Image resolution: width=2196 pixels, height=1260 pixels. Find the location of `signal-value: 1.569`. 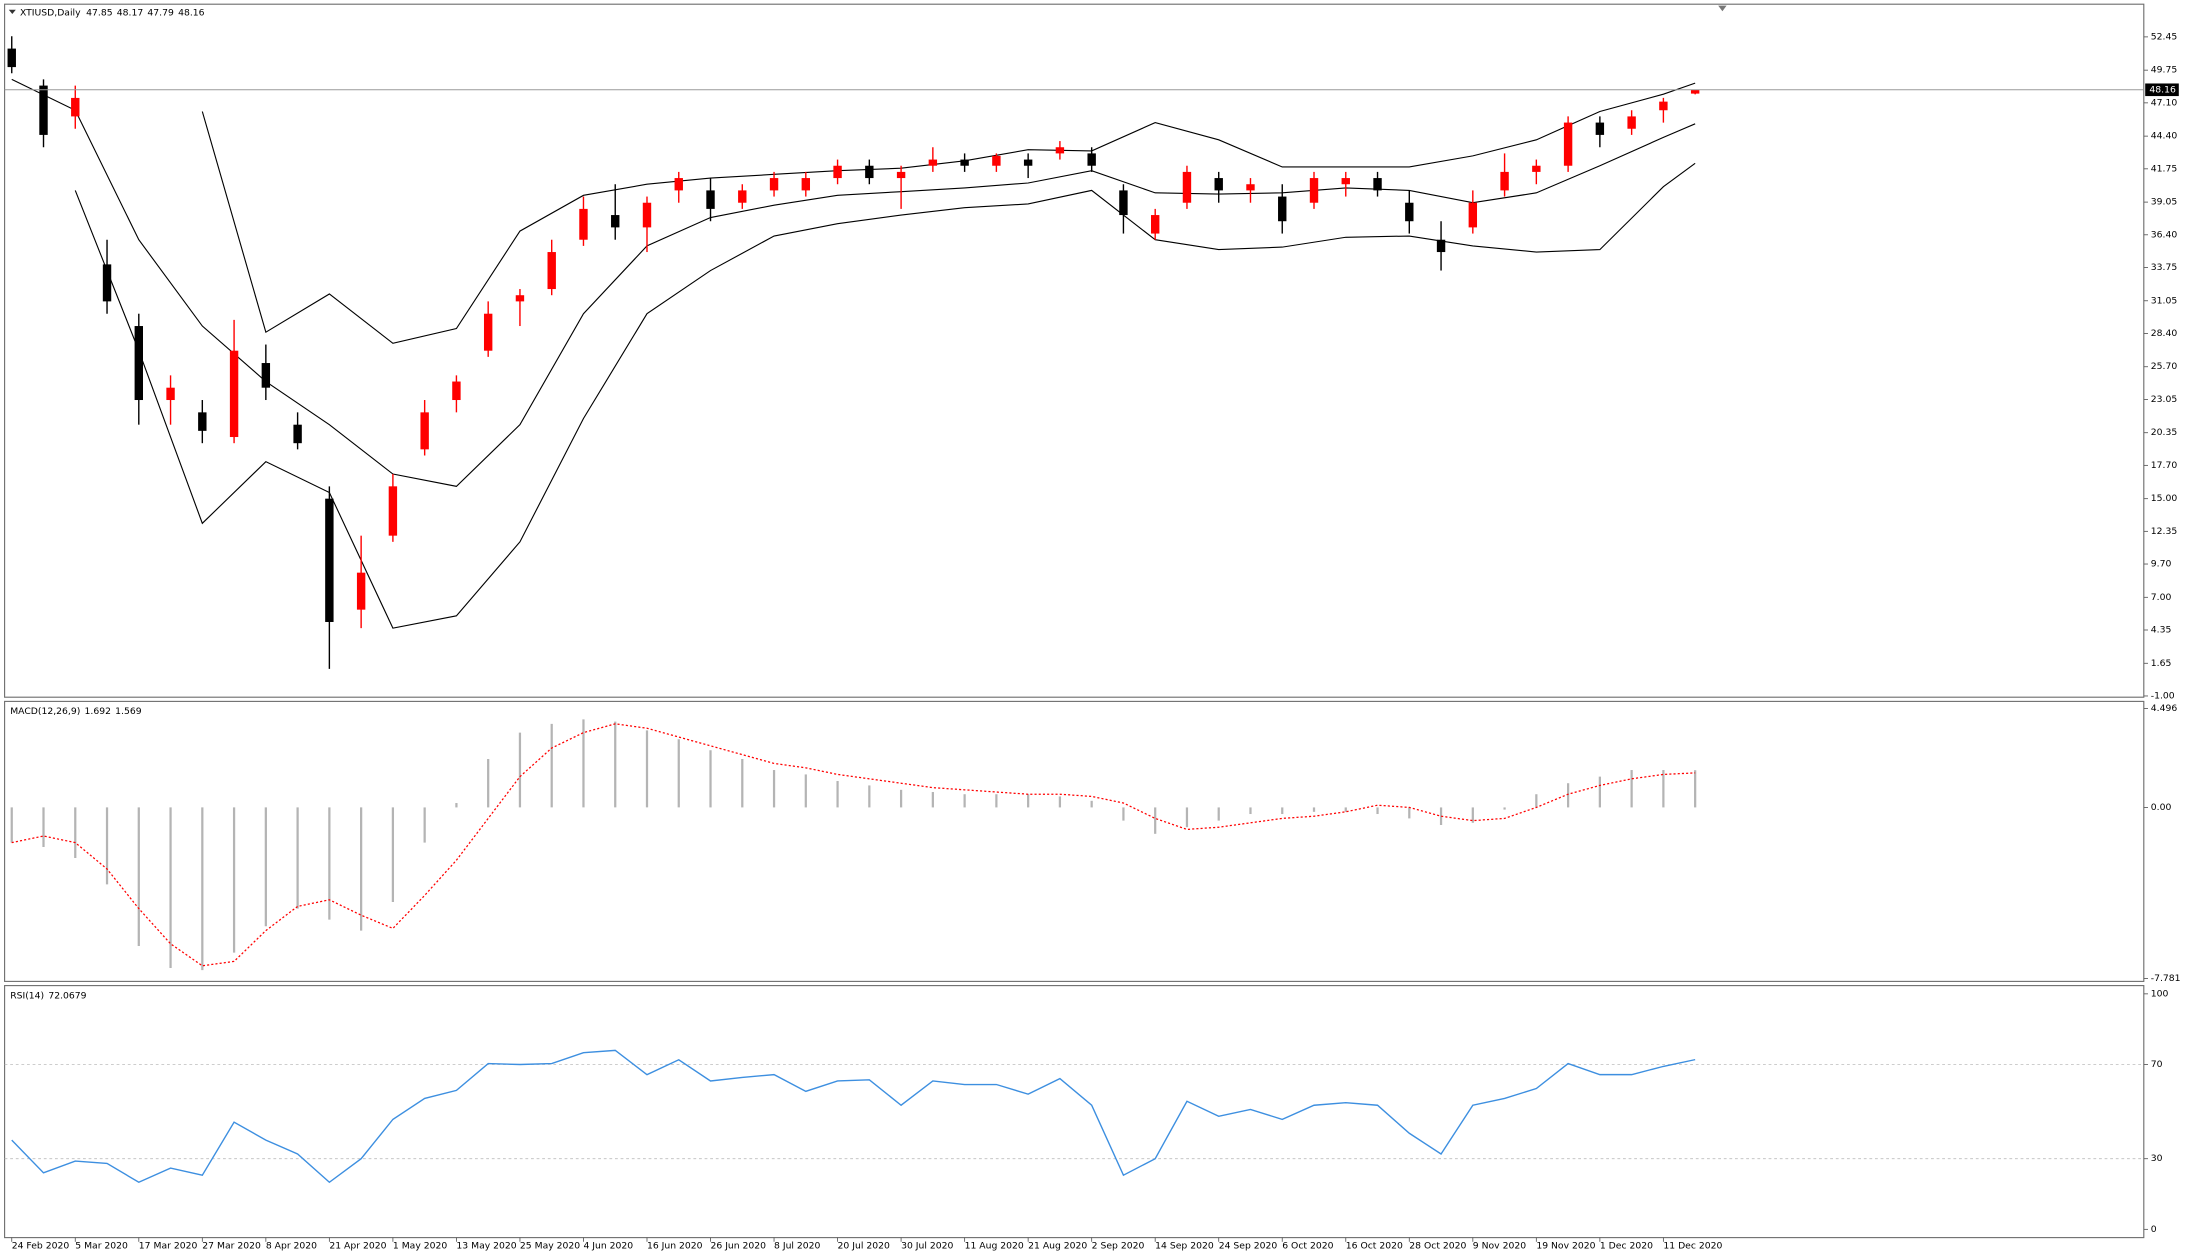

signal-value: 1.569 is located at coordinates (128, 711).